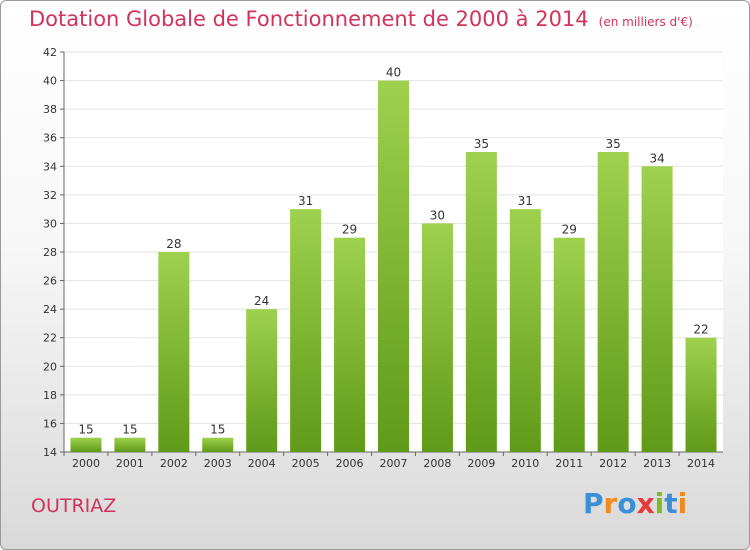 The width and height of the screenshot is (750, 550). I want to click on x-tick-label: 2003, so click(218, 463).